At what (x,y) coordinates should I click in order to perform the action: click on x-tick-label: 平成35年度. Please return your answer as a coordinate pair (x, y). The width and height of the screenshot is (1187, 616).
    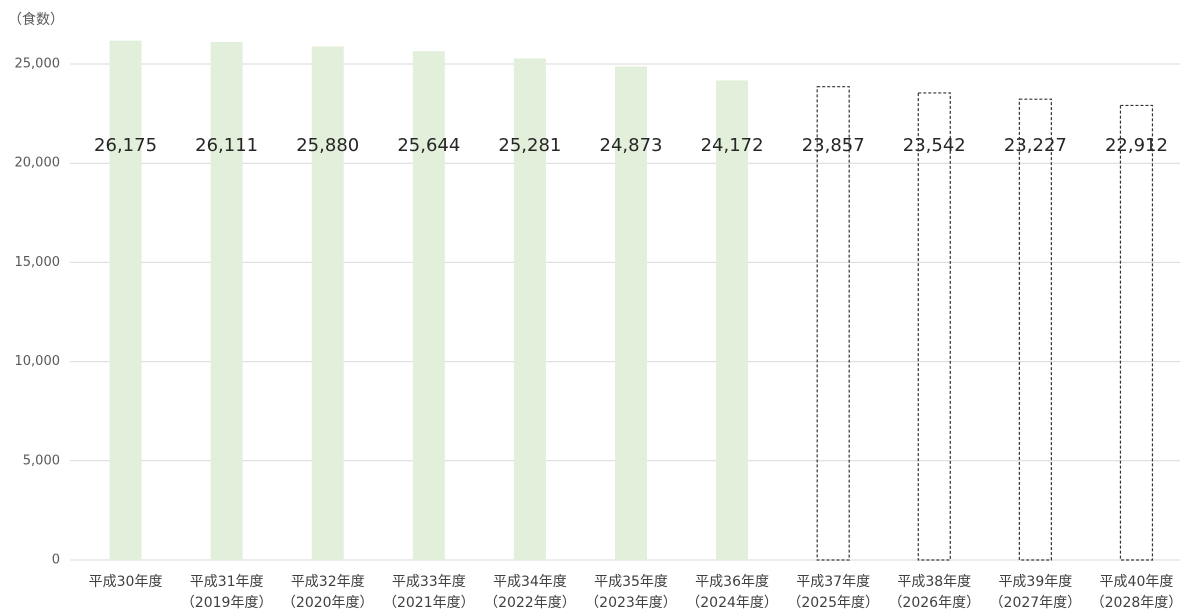
    Looking at the image, I should click on (631, 582).